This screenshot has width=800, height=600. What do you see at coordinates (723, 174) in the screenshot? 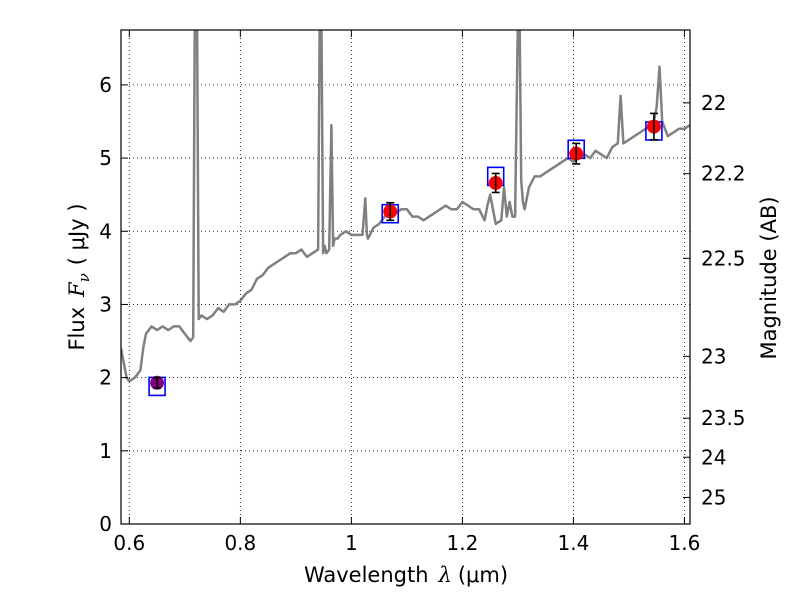
I see `y2-tick-label: 22.2` at bounding box center [723, 174].